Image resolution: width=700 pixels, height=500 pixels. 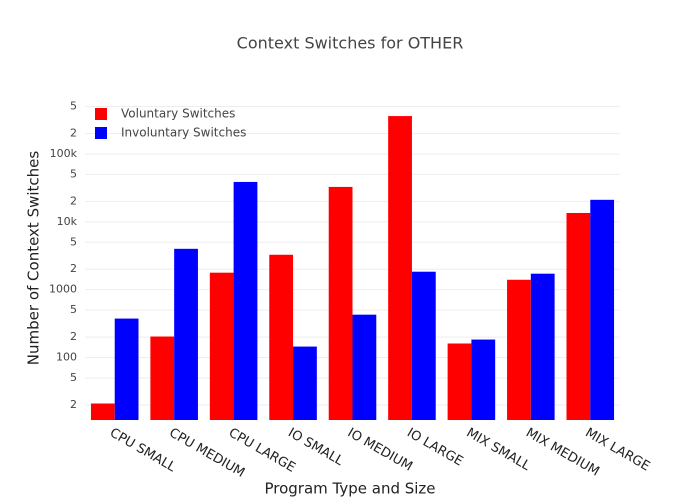 I want to click on x-tick-label: IO MEDIUM, so click(x=380, y=450).